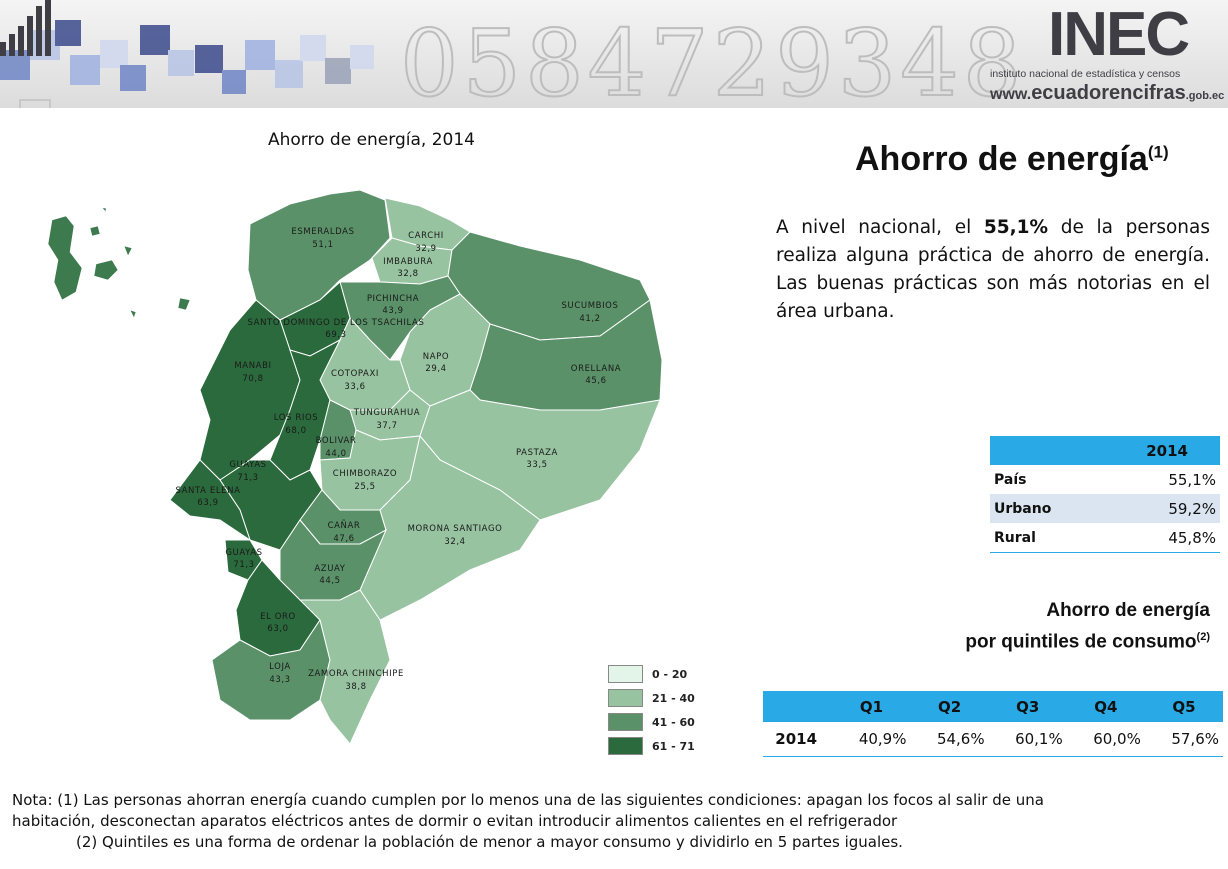 The width and height of the screenshot is (1228, 869). What do you see at coordinates (426, 236) in the screenshot?
I see `label-carchi: CARCHI` at bounding box center [426, 236].